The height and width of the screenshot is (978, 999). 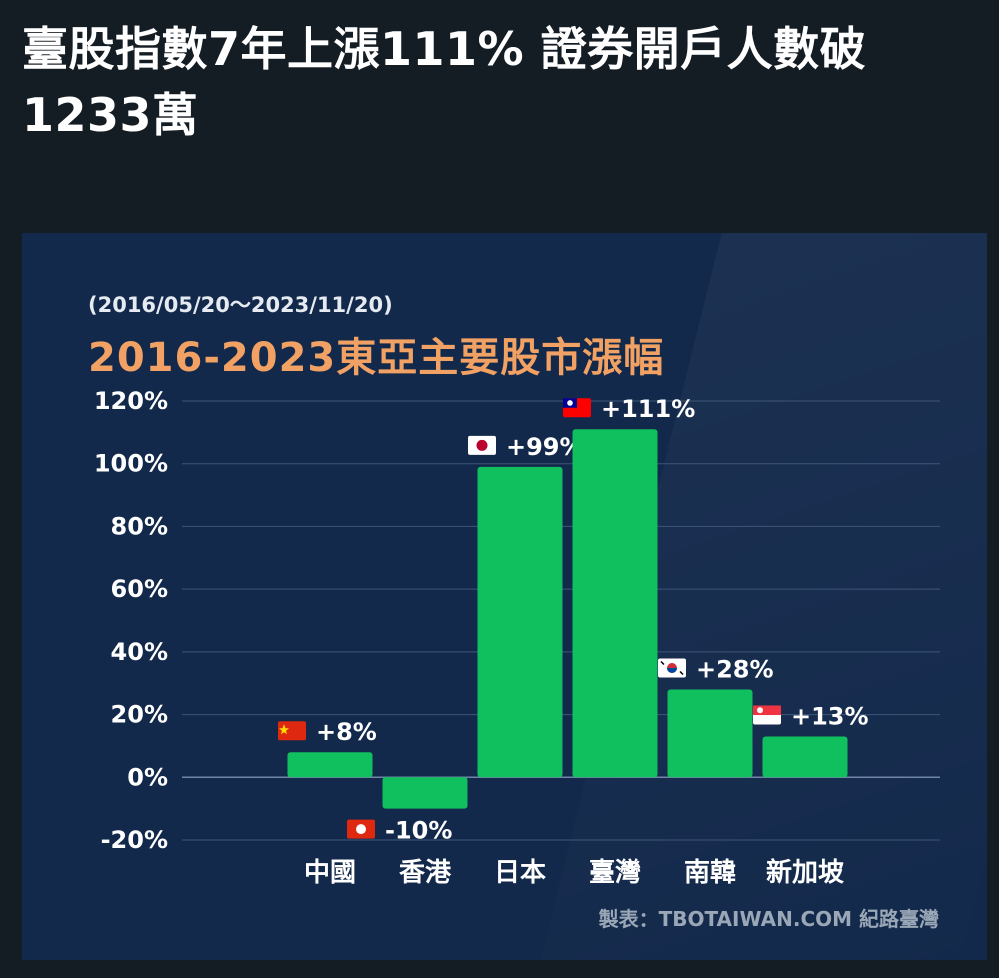 What do you see at coordinates (330, 873) in the screenshot?
I see `x-category-label: 中國` at bounding box center [330, 873].